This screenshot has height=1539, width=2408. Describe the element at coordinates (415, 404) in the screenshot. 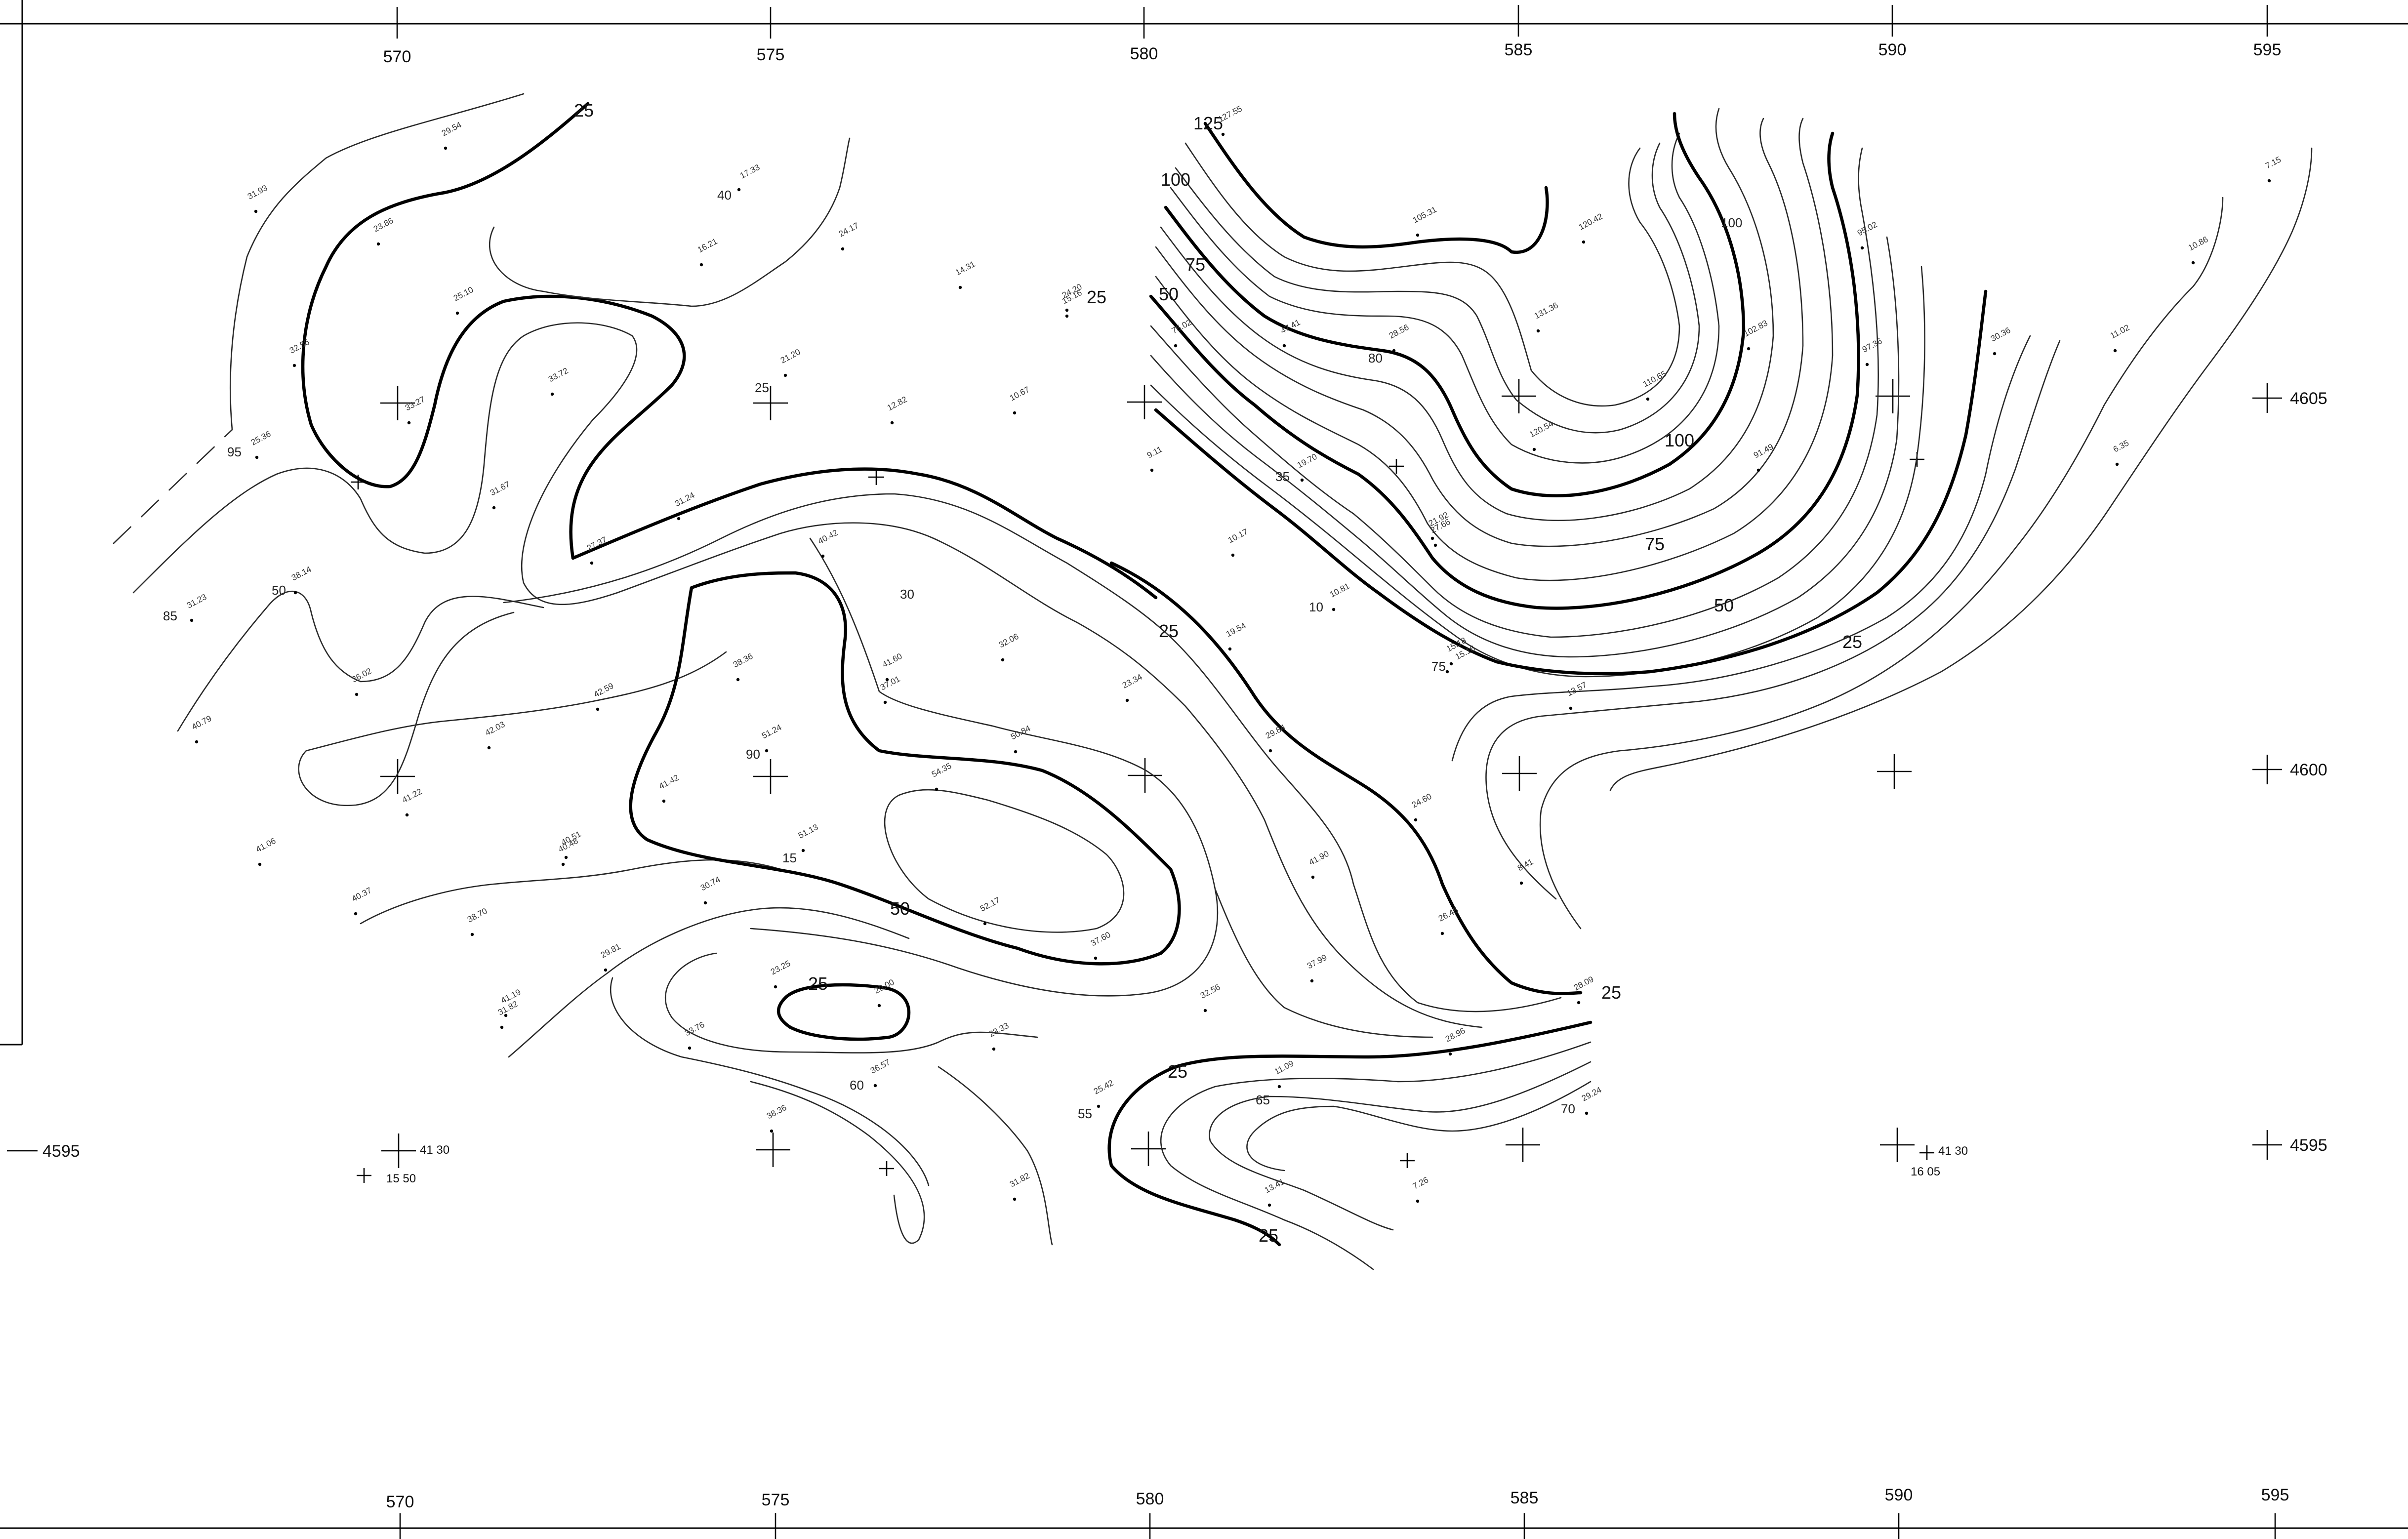

I see `svg-text: 33.27` at that location.